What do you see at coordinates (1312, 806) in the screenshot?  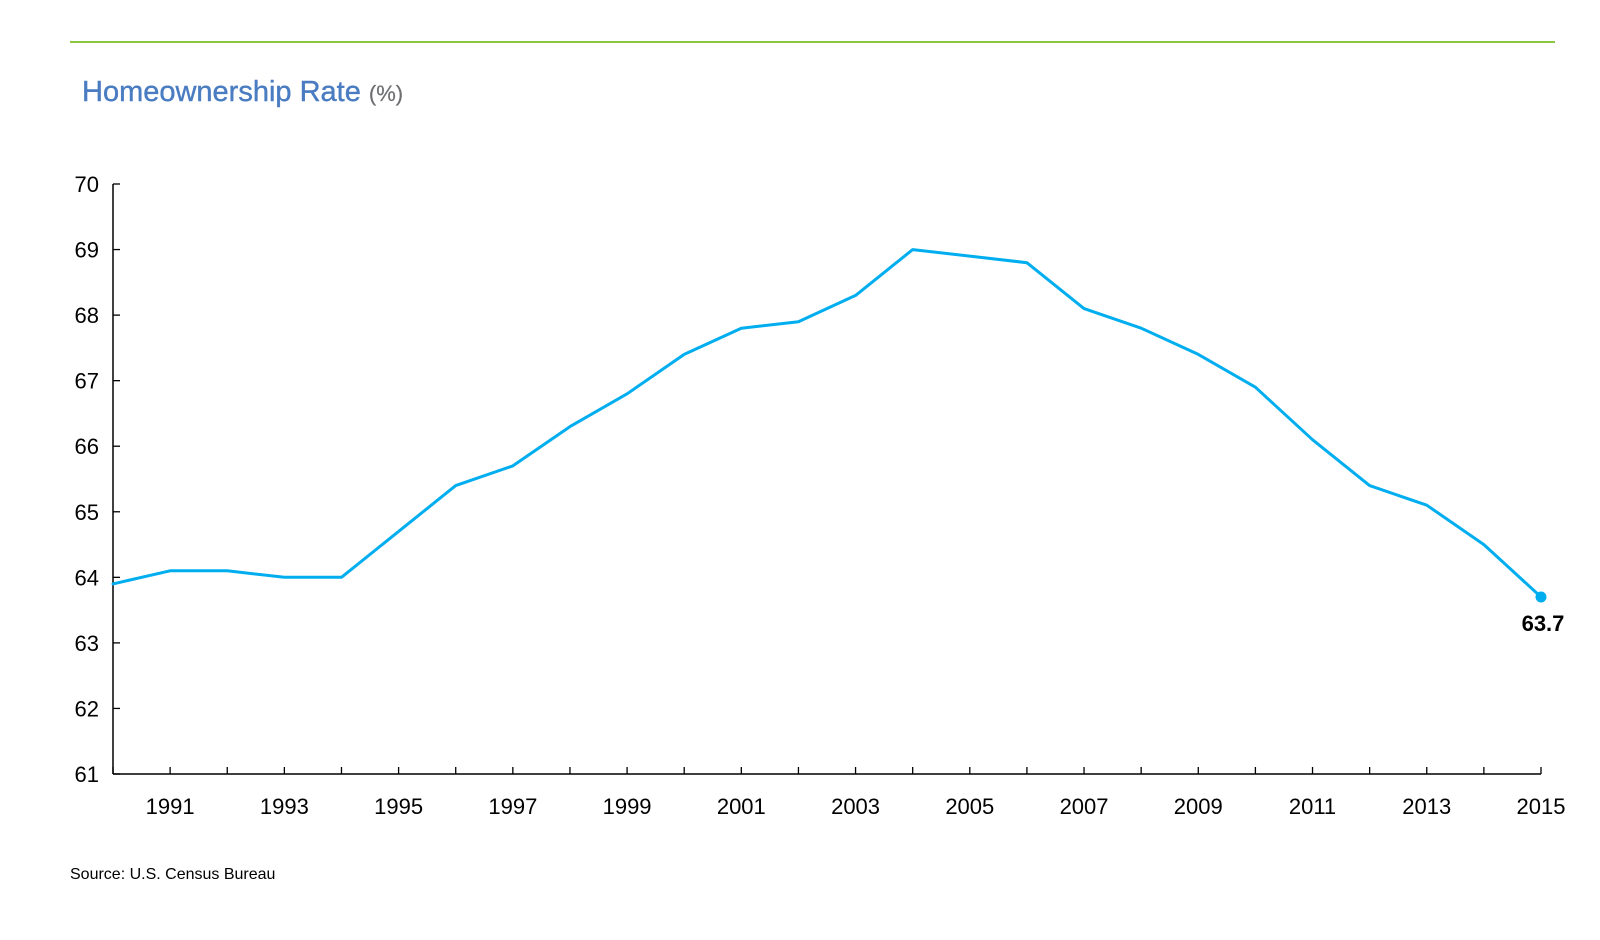 I see `x-tick-label: 2011` at bounding box center [1312, 806].